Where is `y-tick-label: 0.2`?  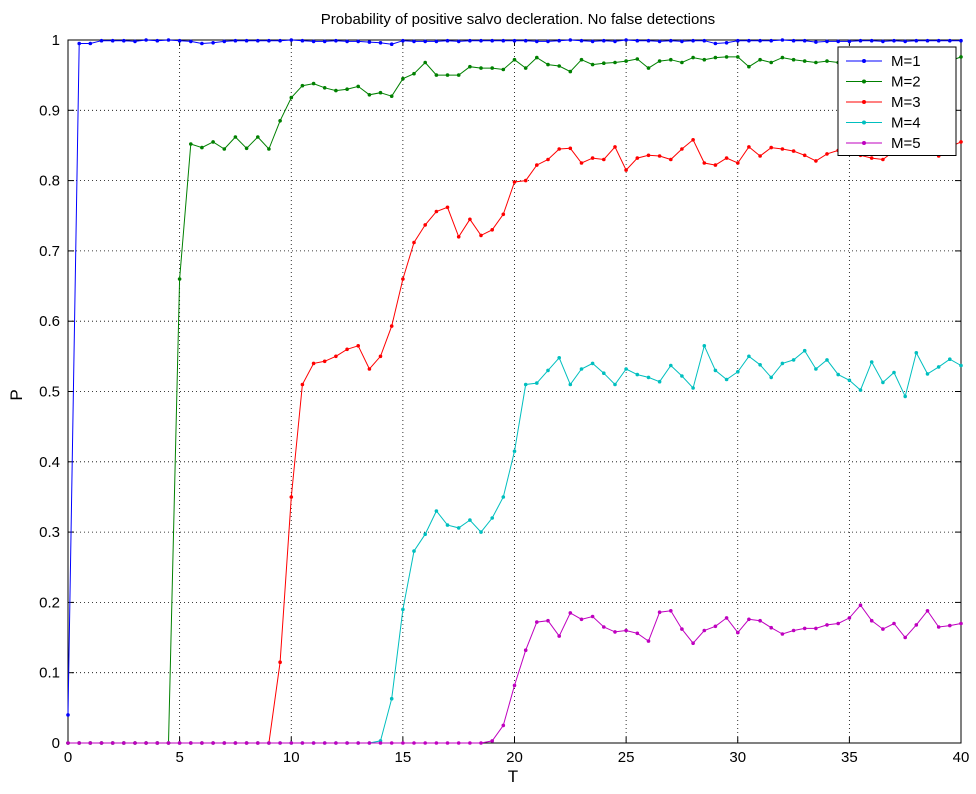 y-tick-label: 0.2 is located at coordinates (49, 602).